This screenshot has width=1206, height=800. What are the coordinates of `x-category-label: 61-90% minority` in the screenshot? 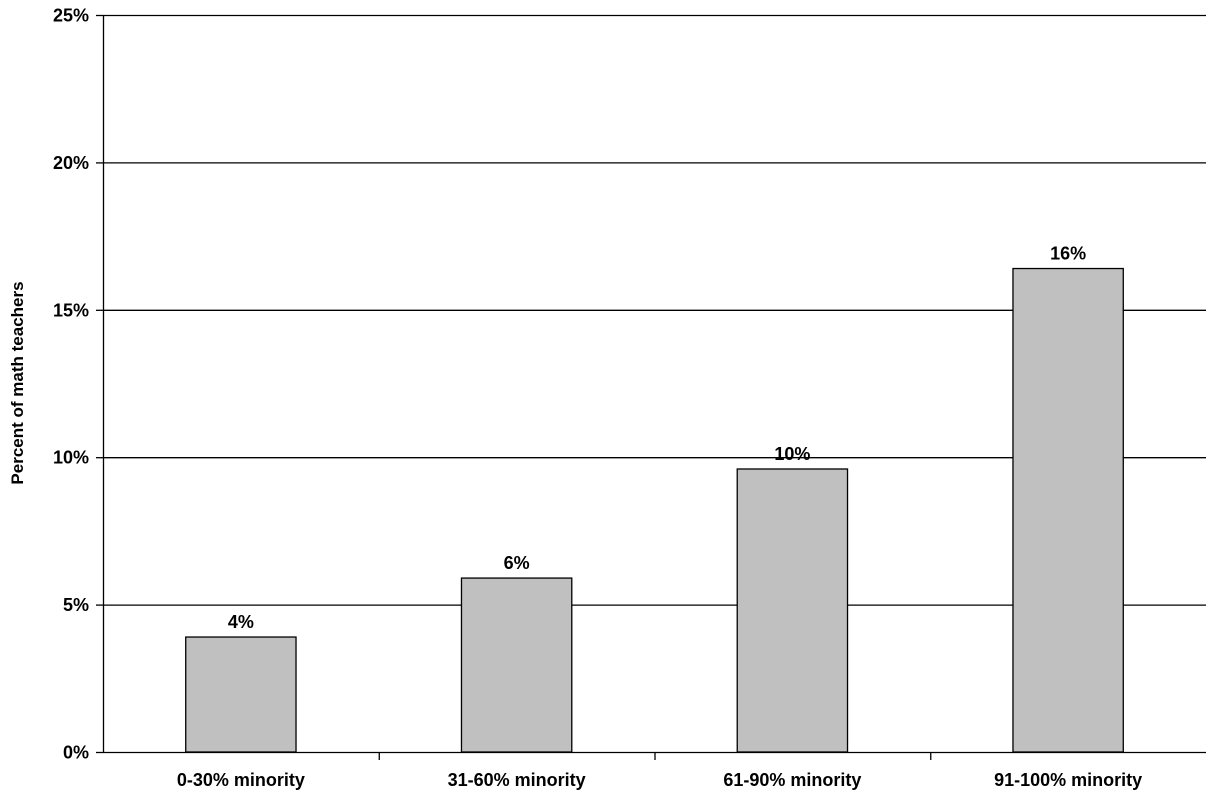 It's located at (792, 780).